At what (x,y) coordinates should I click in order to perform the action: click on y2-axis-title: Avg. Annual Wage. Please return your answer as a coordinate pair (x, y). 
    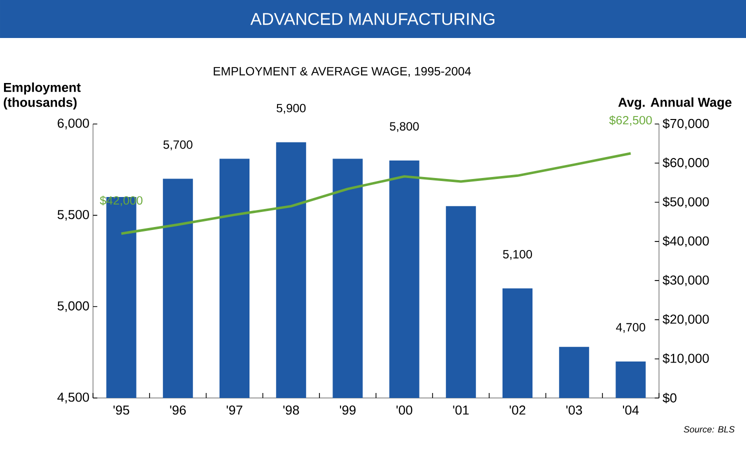
    Looking at the image, I should click on (675, 103).